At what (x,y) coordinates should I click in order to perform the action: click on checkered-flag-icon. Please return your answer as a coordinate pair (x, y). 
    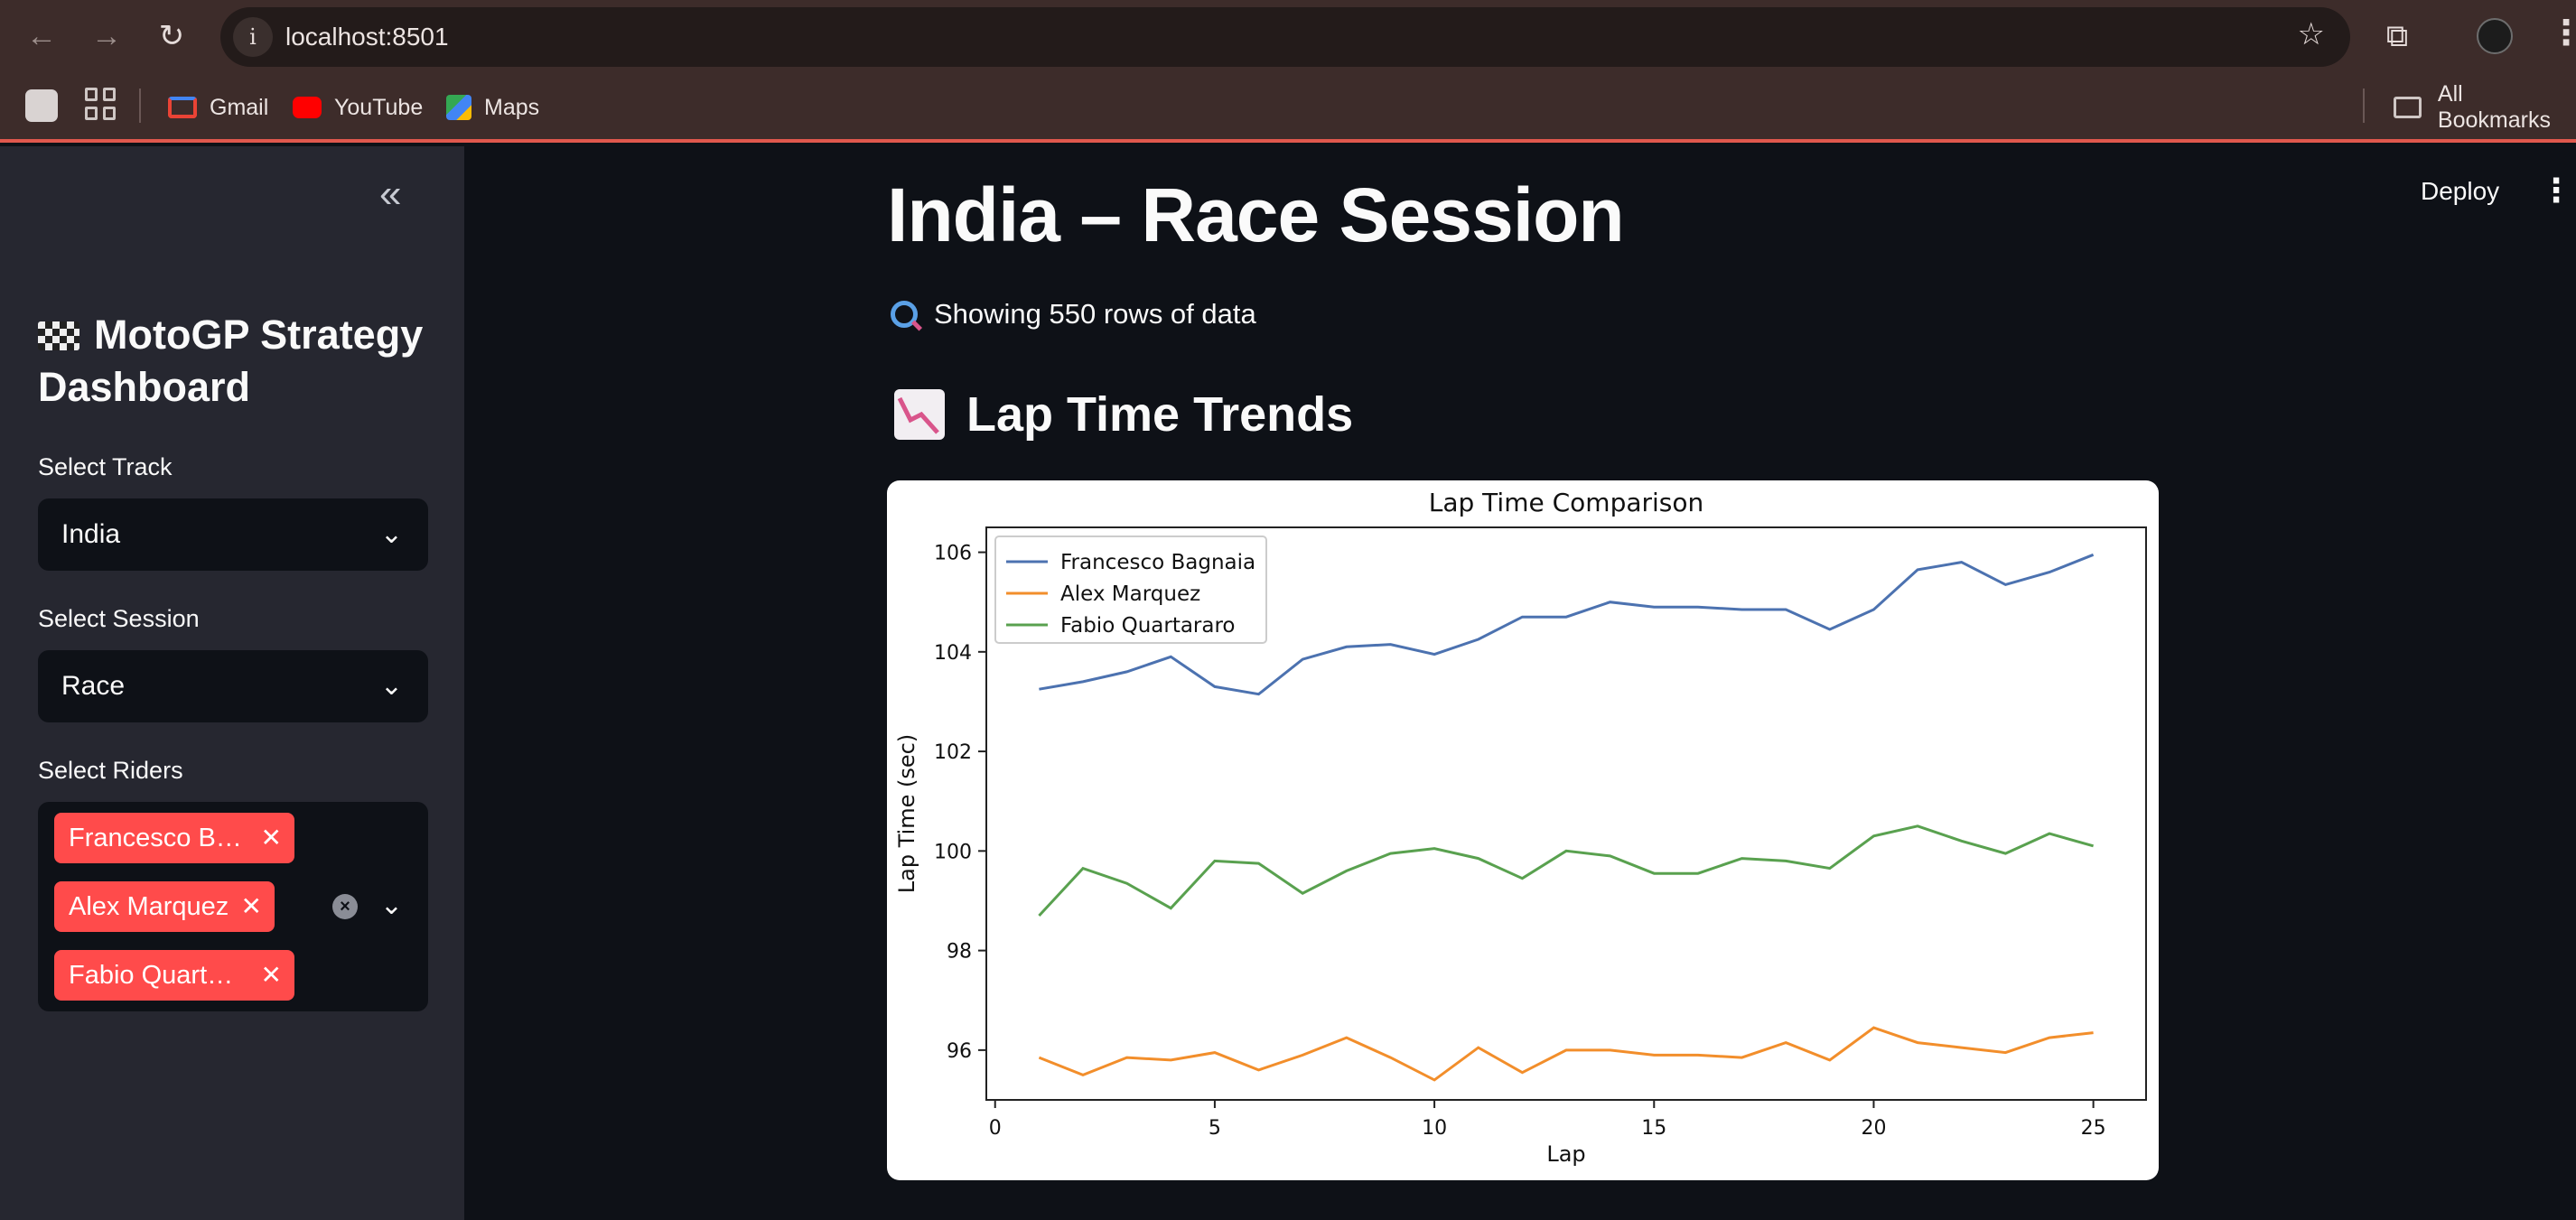
    Looking at the image, I should click on (59, 335).